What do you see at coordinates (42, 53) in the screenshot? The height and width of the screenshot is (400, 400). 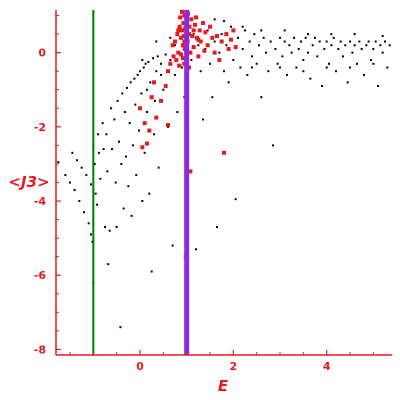 I see `y-tick-label: 0` at bounding box center [42, 53].